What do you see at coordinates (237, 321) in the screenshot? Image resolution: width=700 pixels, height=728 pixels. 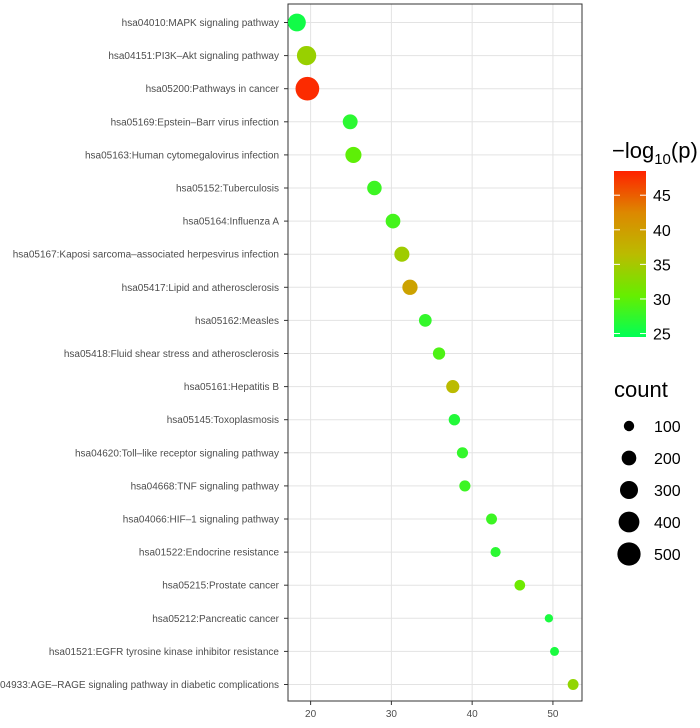 I see `y-tick-label: hsa05162:Measles` at bounding box center [237, 321].